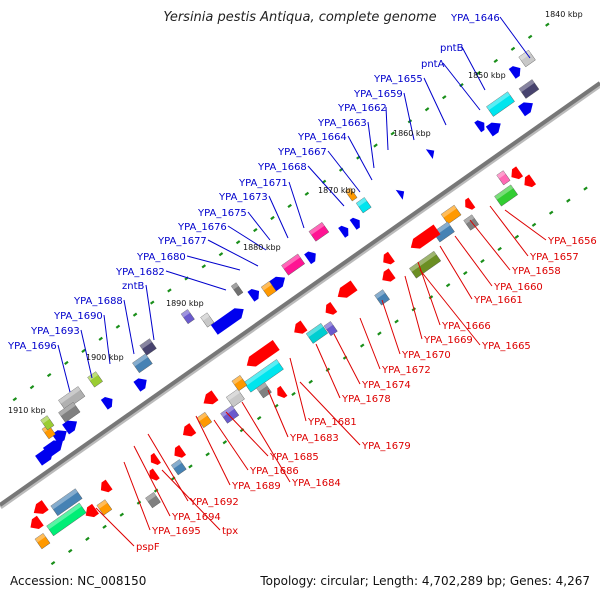  I want to click on forward-gene-label: pntA, so click(433, 64).